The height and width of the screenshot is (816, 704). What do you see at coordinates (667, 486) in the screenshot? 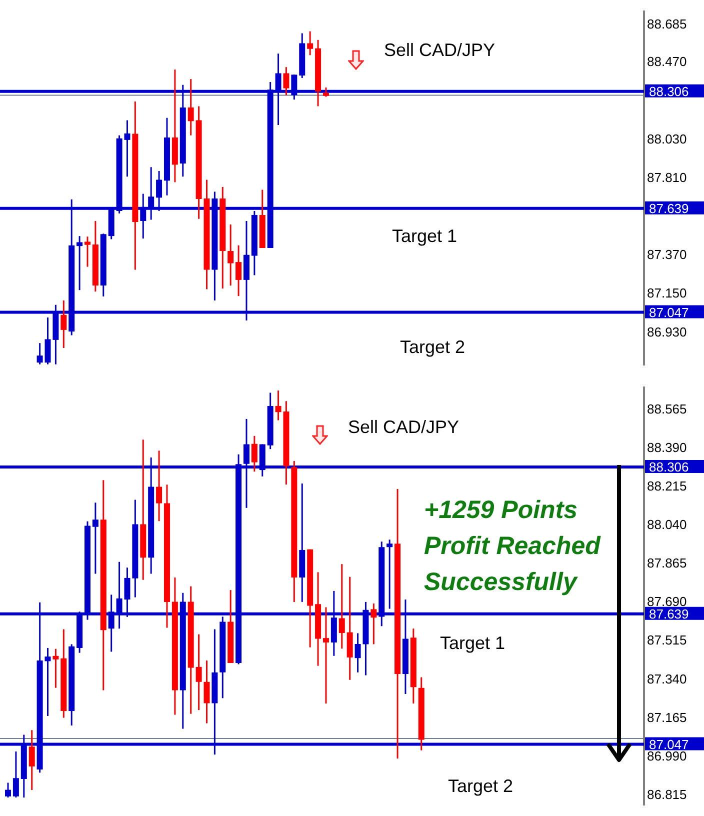
I see `y-tick-label: 88.215` at bounding box center [667, 486].